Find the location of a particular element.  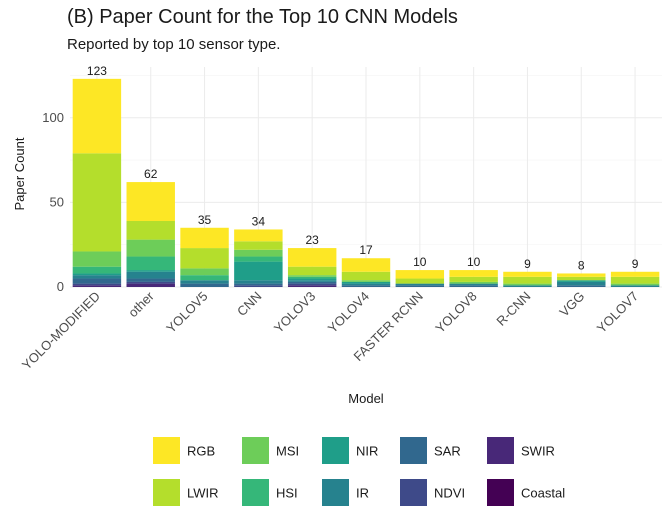

x-tick-label: YOLOV8 is located at coordinates (455, 312).